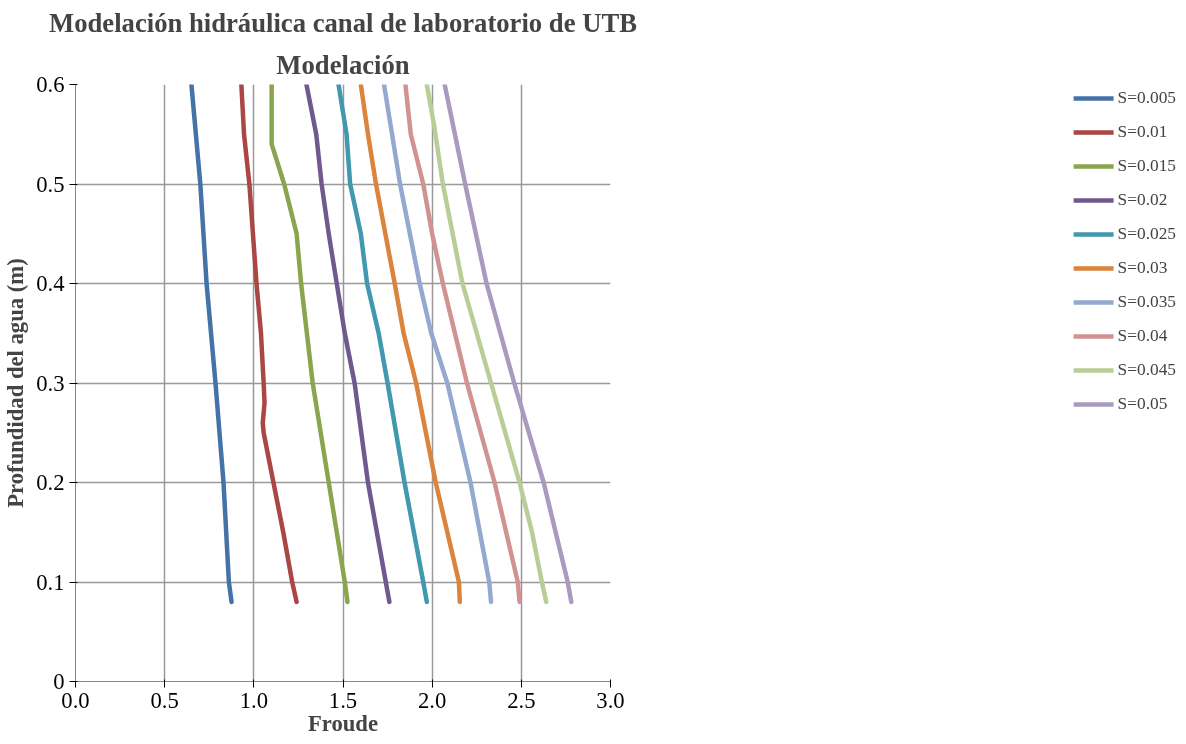 Image resolution: width=1186 pixels, height=744 pixels. What do you see at coordinates (1142, 132) in the screenshot?
I see `legend-label: S=0.01` at bounding box center [1142, 132].